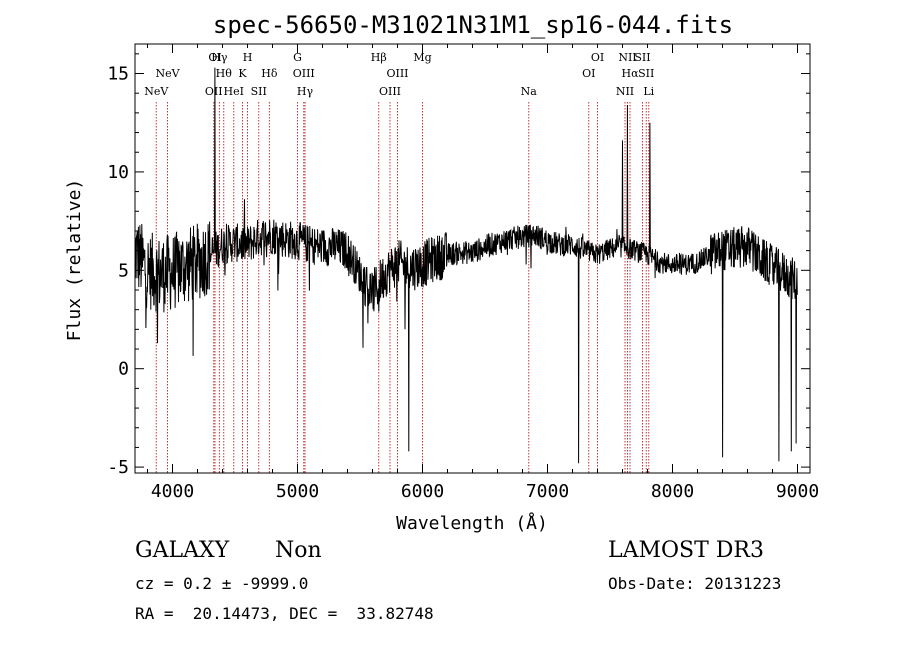 The height and width of the screenshot is (649, 900). What do you see at coordinates (473, 25) in the screenshot?
I see `chart-title: spec-56650-M31021N31M1_sp16-044.fits` at bounding box center [473, 25].